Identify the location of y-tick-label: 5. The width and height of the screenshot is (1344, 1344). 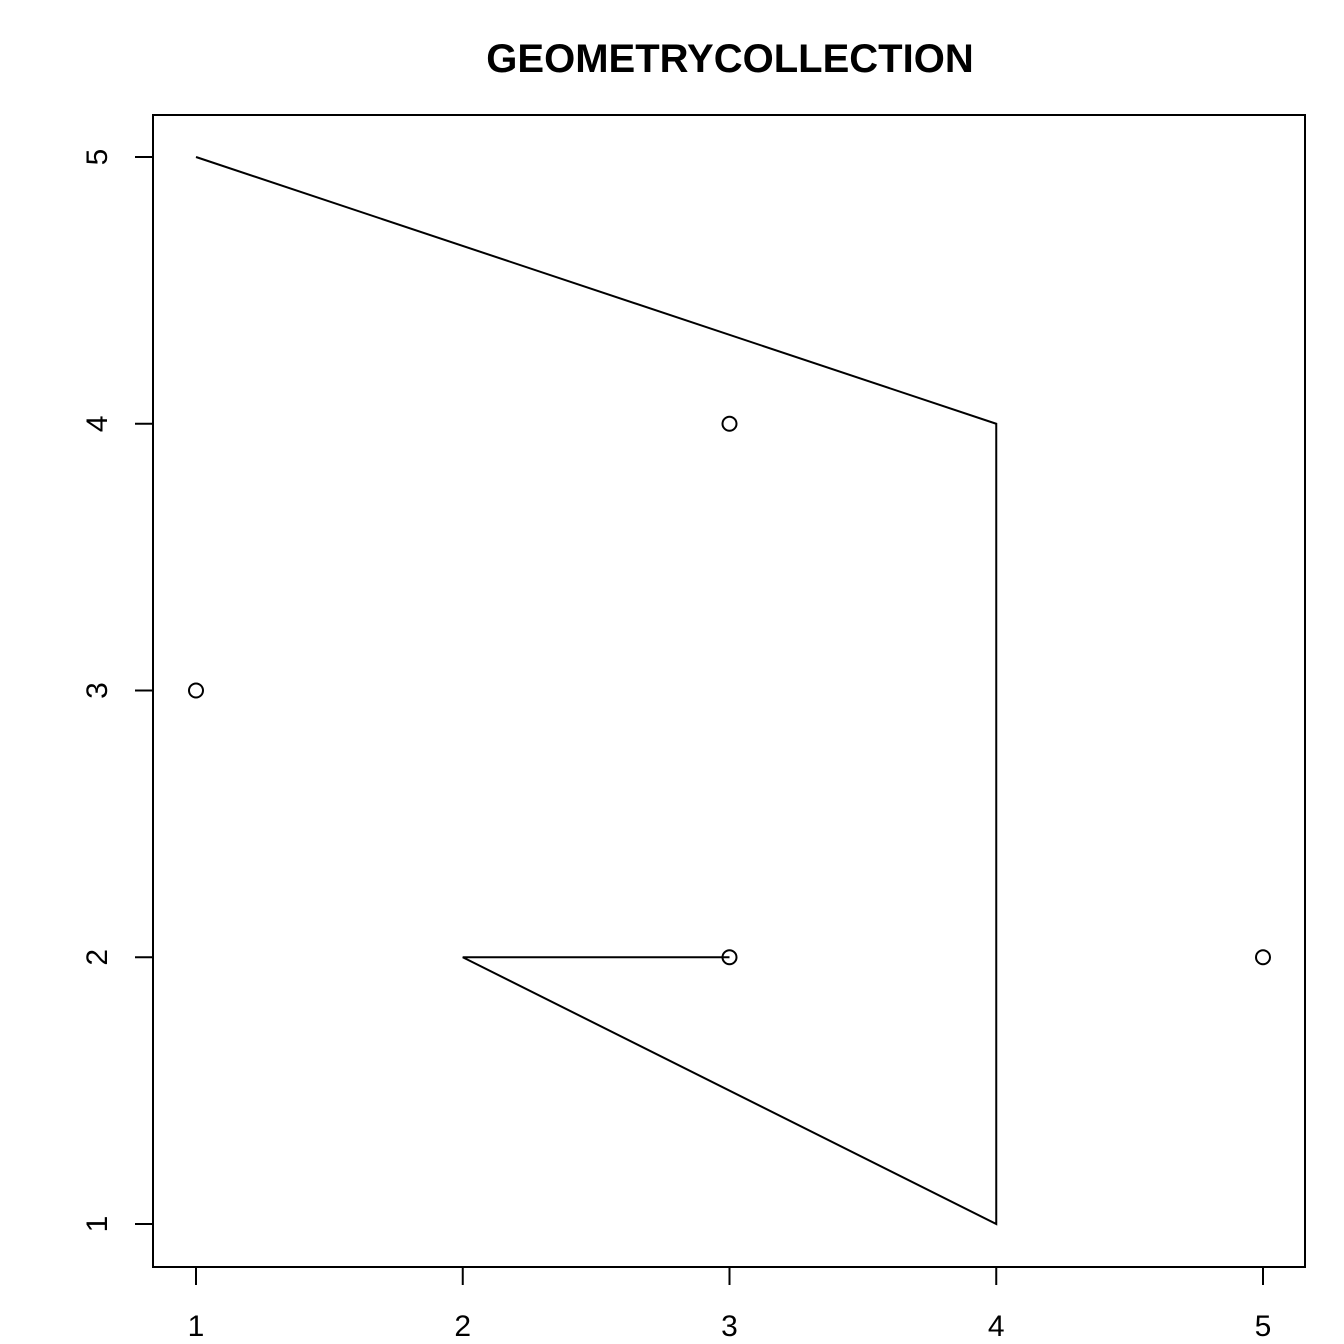
(97, 157).